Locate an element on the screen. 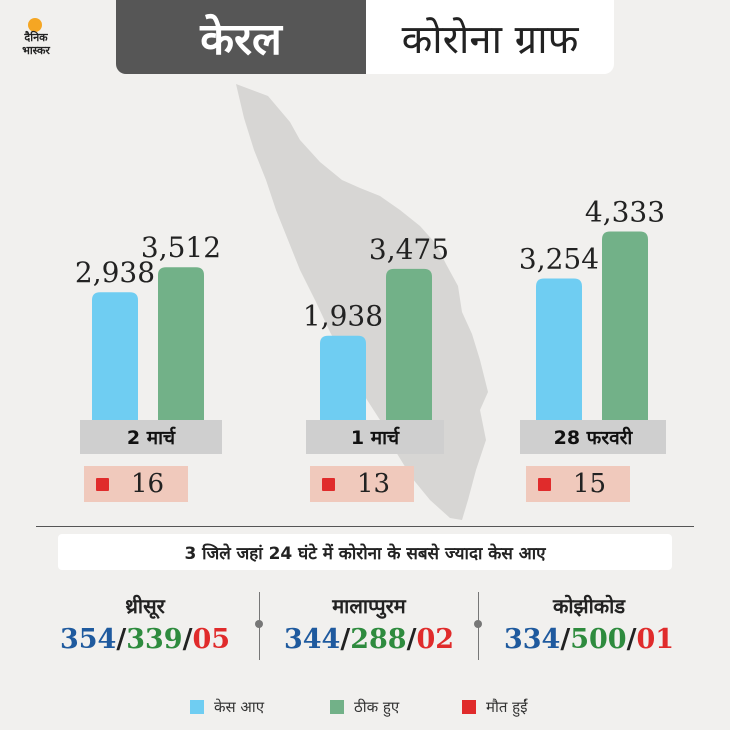 The image size is (730, 730). date-label: 2 मार्च is located at coordinates (151, 437).